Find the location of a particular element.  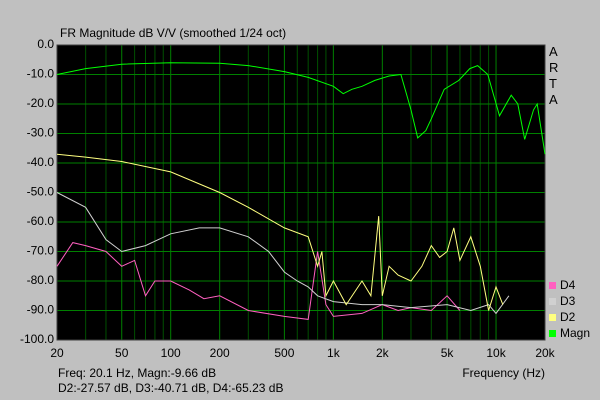

y-tick-label: -20.0 is located at coordinates (41, 103).